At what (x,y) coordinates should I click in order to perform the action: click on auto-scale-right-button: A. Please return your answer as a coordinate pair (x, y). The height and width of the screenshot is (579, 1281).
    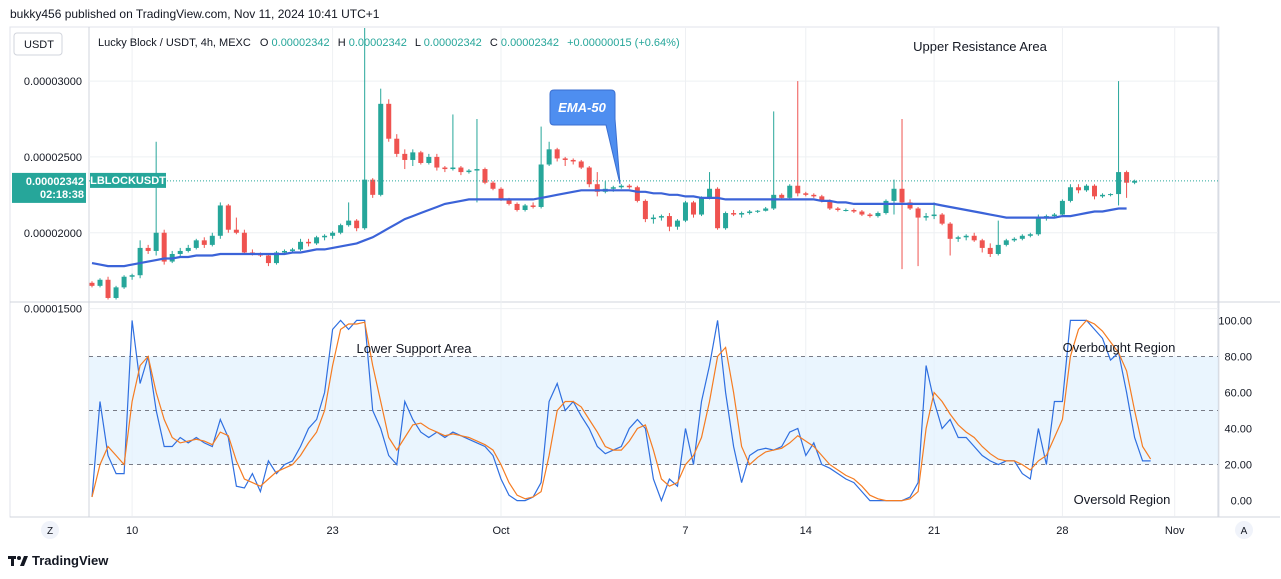
    Looking at the image, I should click on (1244, 530).